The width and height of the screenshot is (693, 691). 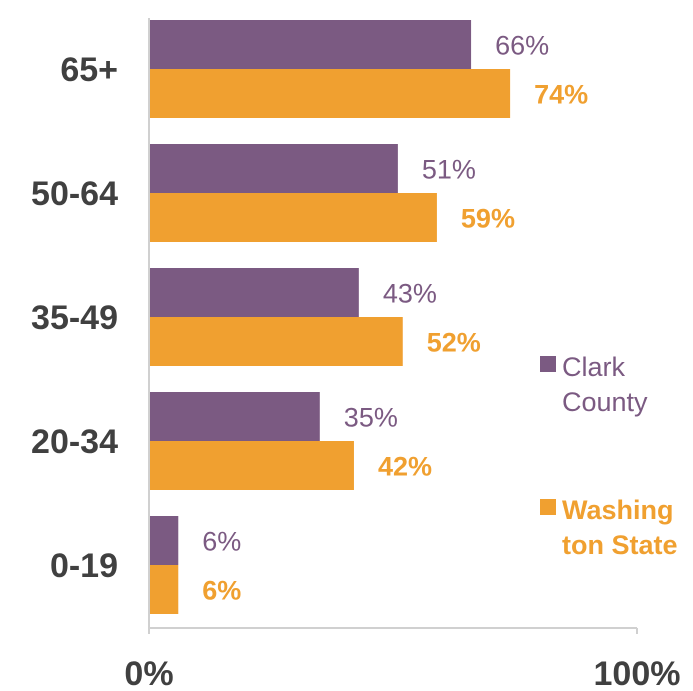 What do you see at coordinates (74, 442) in the screenshot?
I see `category-label-20-34: 20-34` at bounding box center [74, 442].